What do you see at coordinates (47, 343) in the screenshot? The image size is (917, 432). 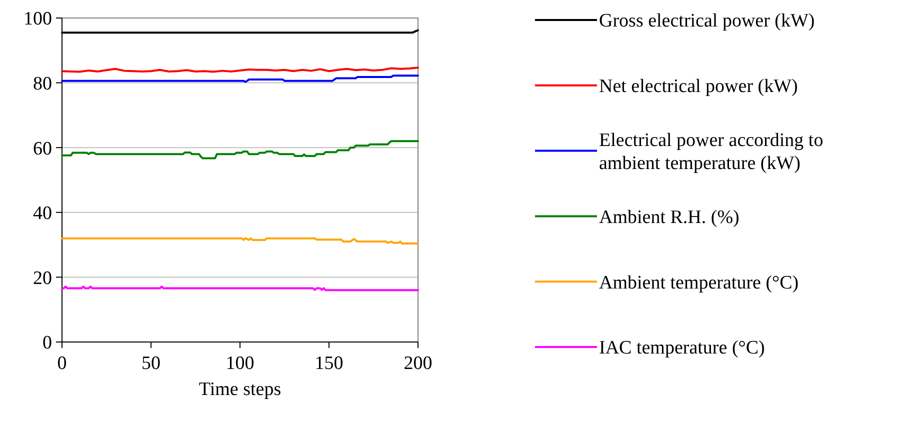 I see `y-tick-label: 0` at bounding box center [47, 343].